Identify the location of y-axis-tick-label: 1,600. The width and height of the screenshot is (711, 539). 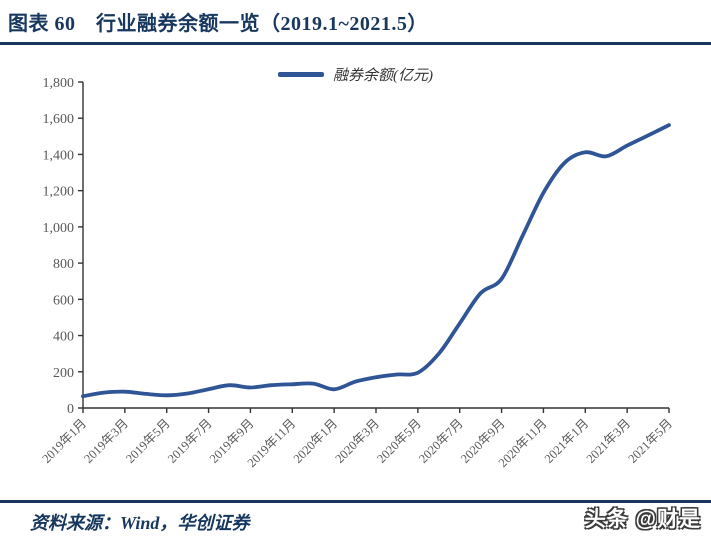
(59, 119).